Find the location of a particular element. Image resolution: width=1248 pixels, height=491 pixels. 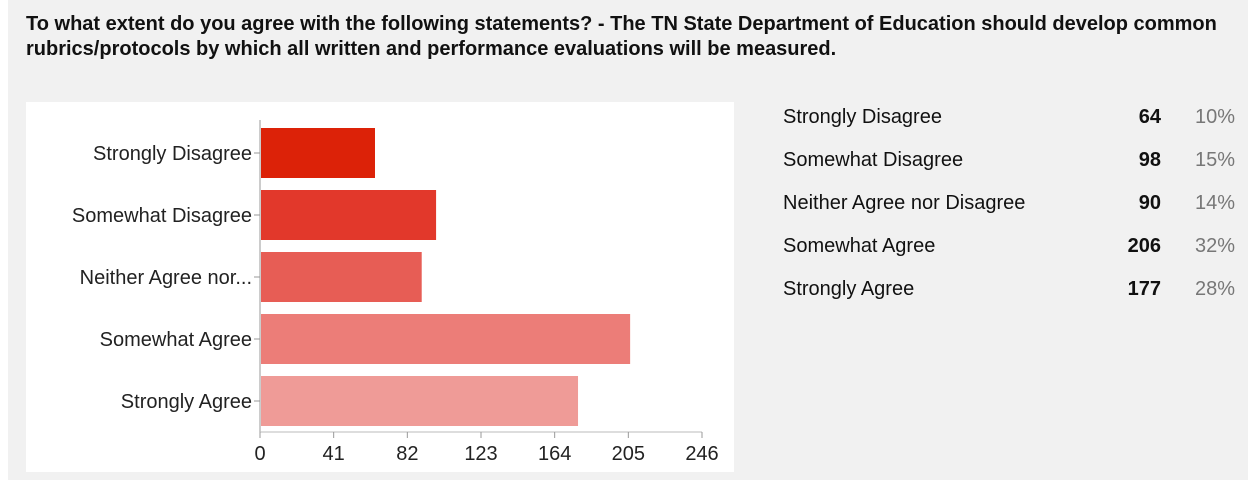

summary-percent: 15% is located at coordinates (1214, 160).